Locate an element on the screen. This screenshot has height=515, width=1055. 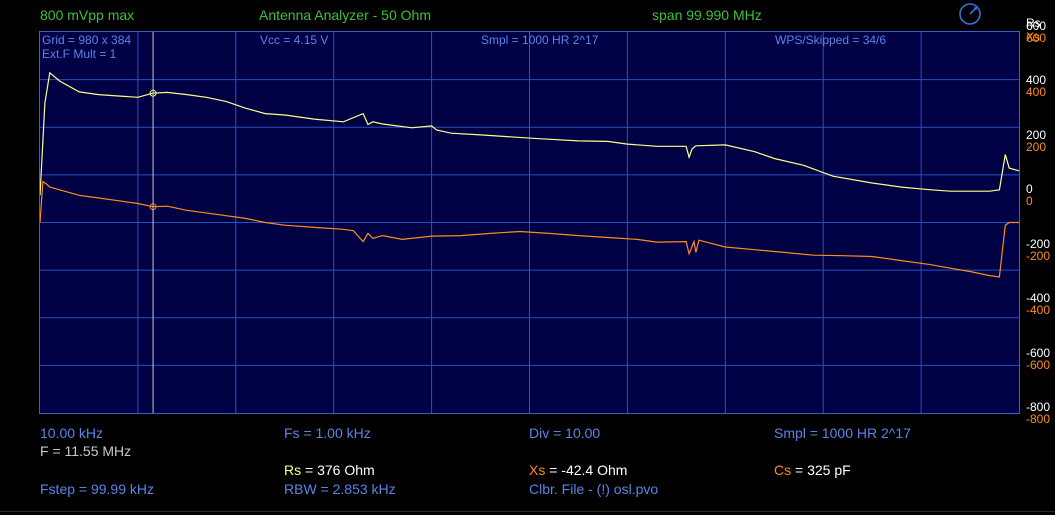
cs-readout-value: = 325 pF is located at coordinates (821, 470).